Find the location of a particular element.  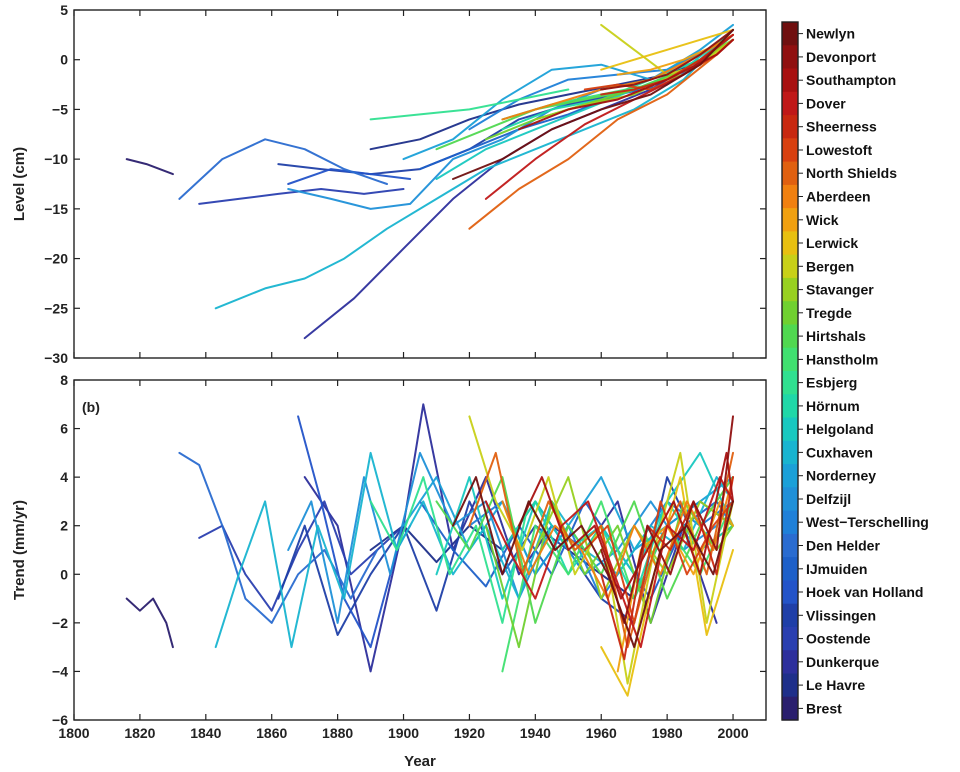

trend-series-sheerness is located at coordinates (667, 568).